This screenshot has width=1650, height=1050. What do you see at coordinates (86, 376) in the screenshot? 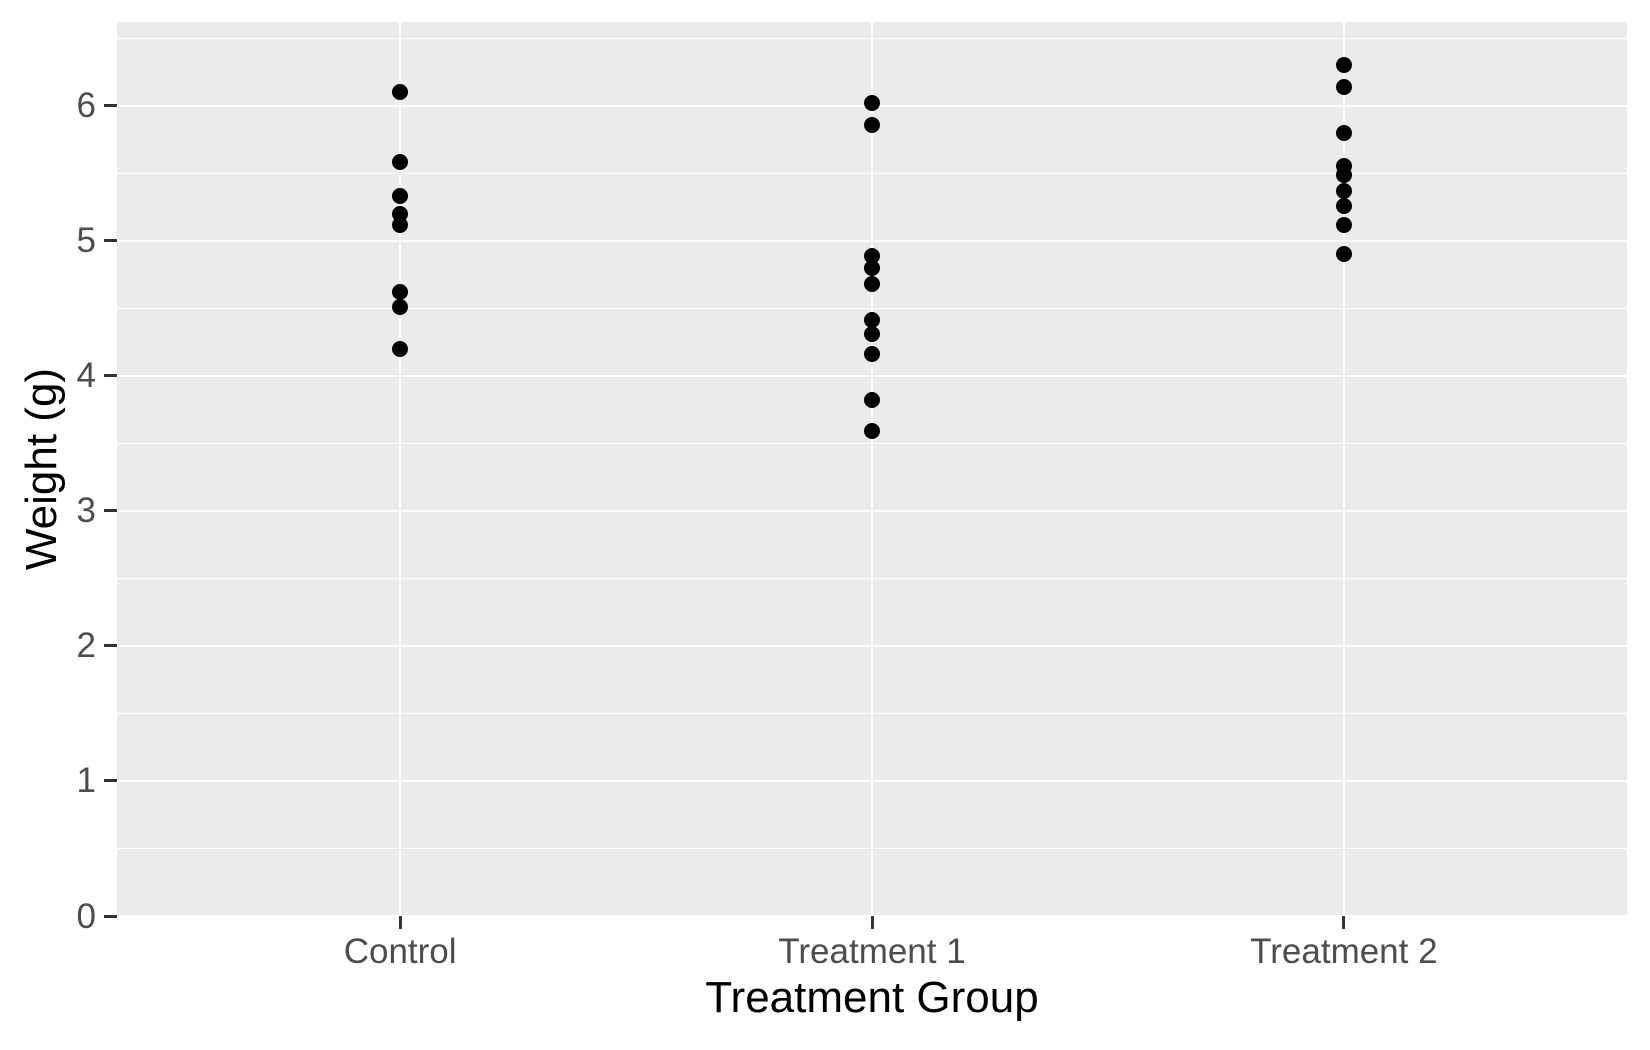
I see `y-tick-label: 4` at bounding box center [86, 376].